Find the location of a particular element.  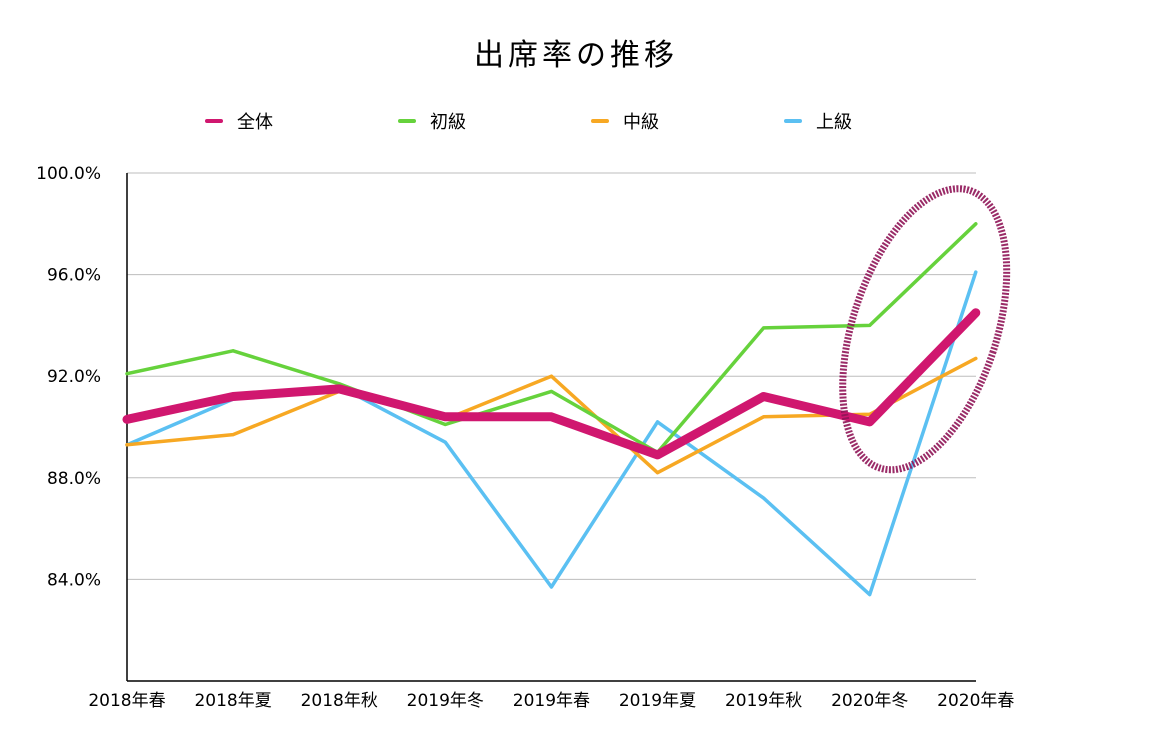

annotation-ellipse is located at coordinates (925, 329).